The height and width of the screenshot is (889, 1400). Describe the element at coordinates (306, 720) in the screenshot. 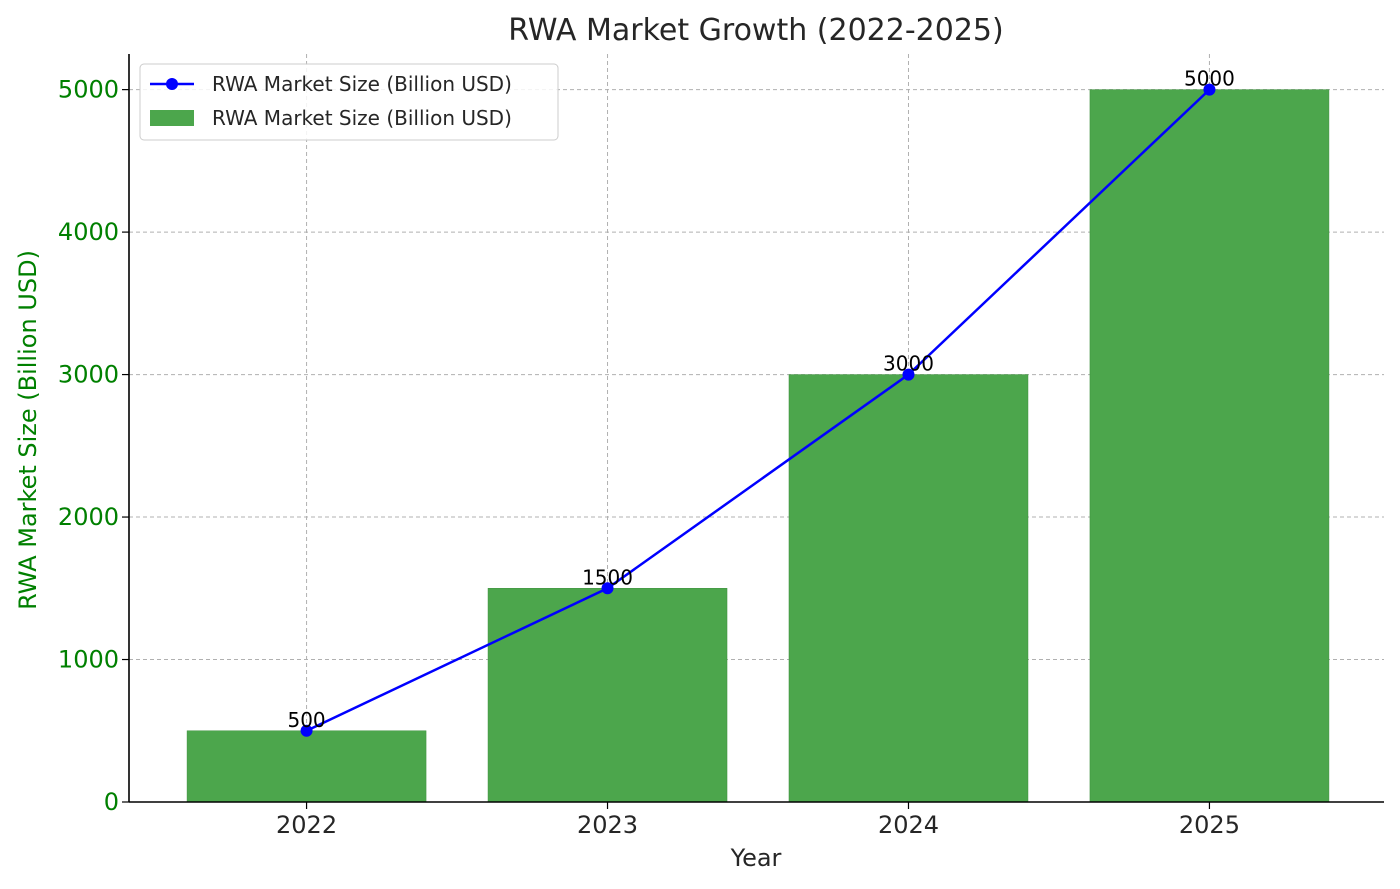

I see `data-label: 500` at that location.